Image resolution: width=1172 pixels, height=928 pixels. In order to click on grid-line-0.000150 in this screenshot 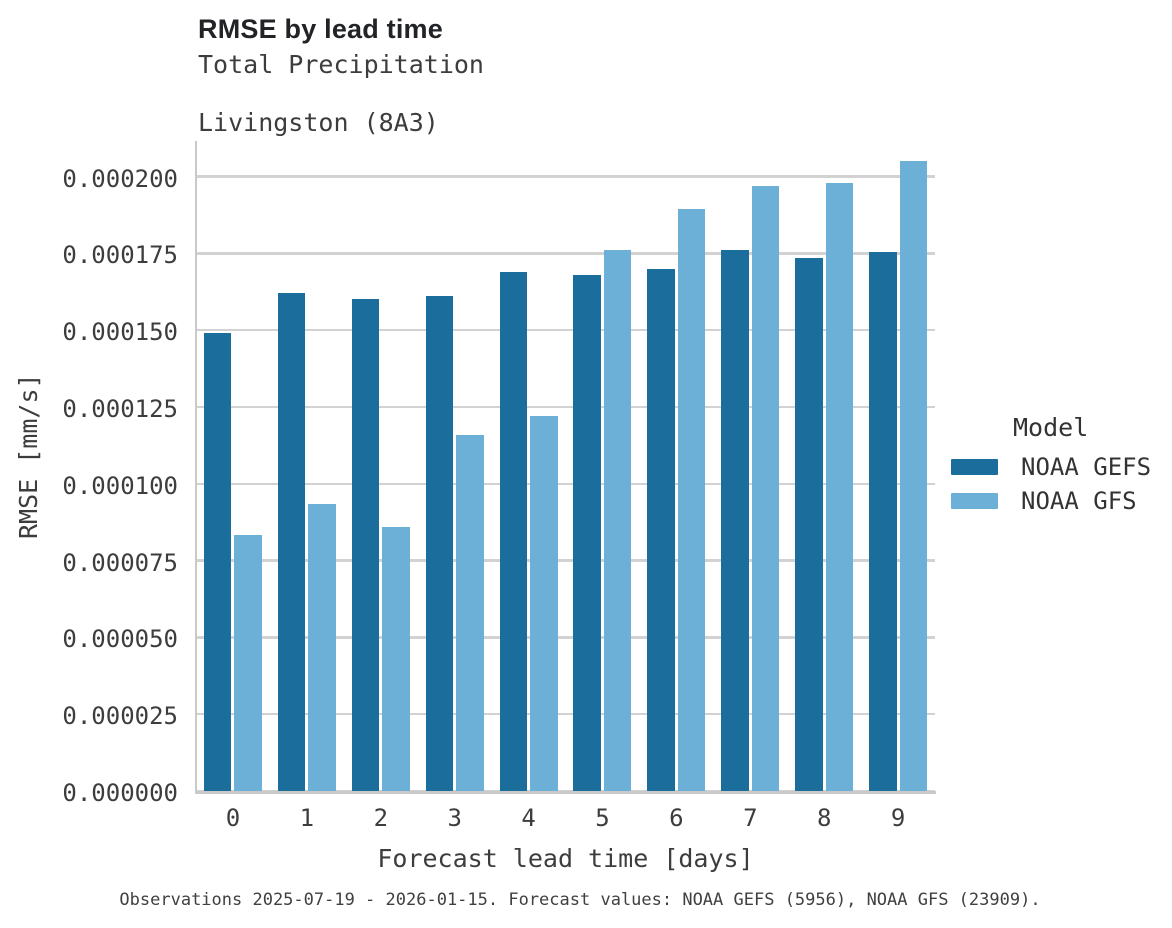, I will do `click(565, 330)`.